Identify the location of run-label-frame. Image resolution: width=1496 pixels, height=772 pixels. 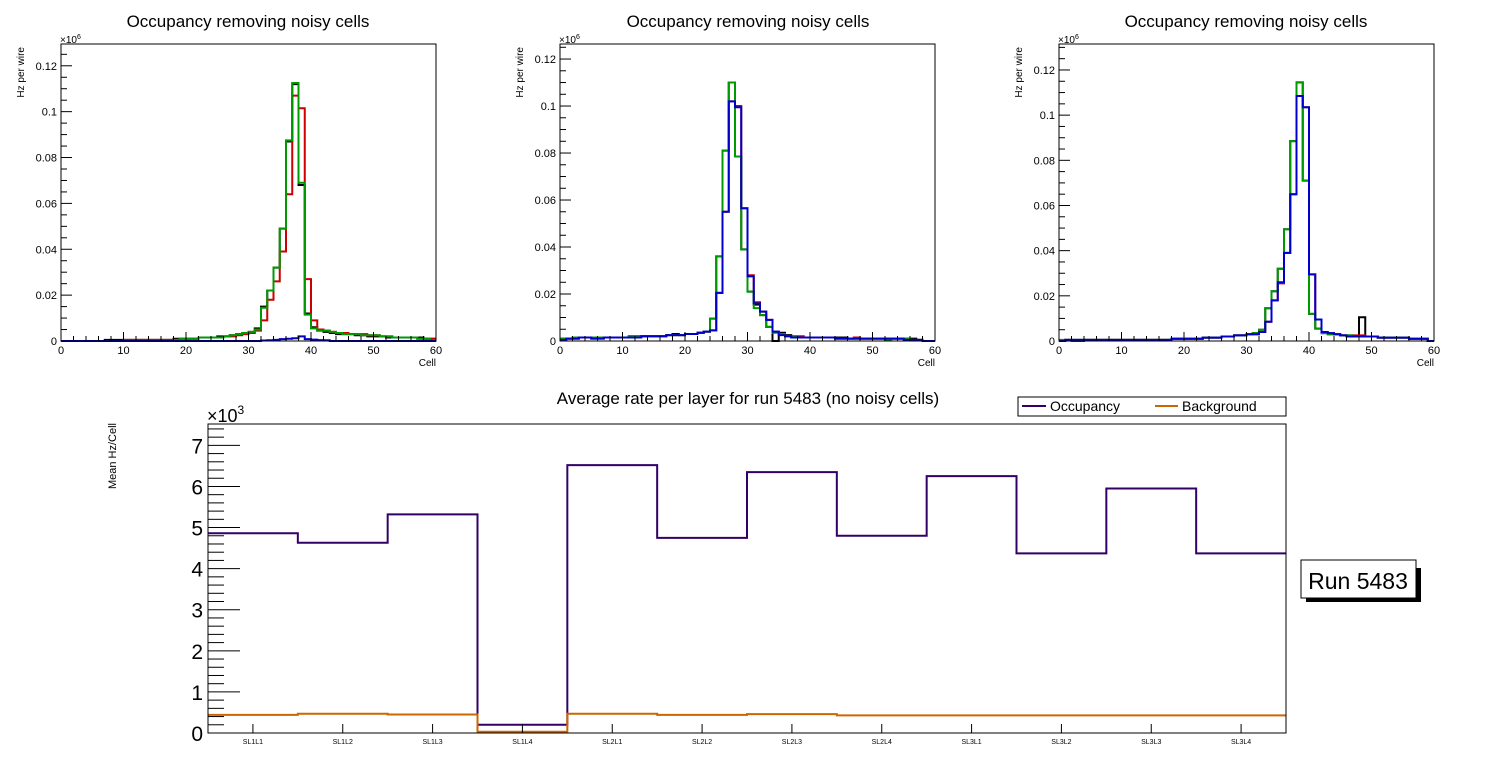
(1358, 579).